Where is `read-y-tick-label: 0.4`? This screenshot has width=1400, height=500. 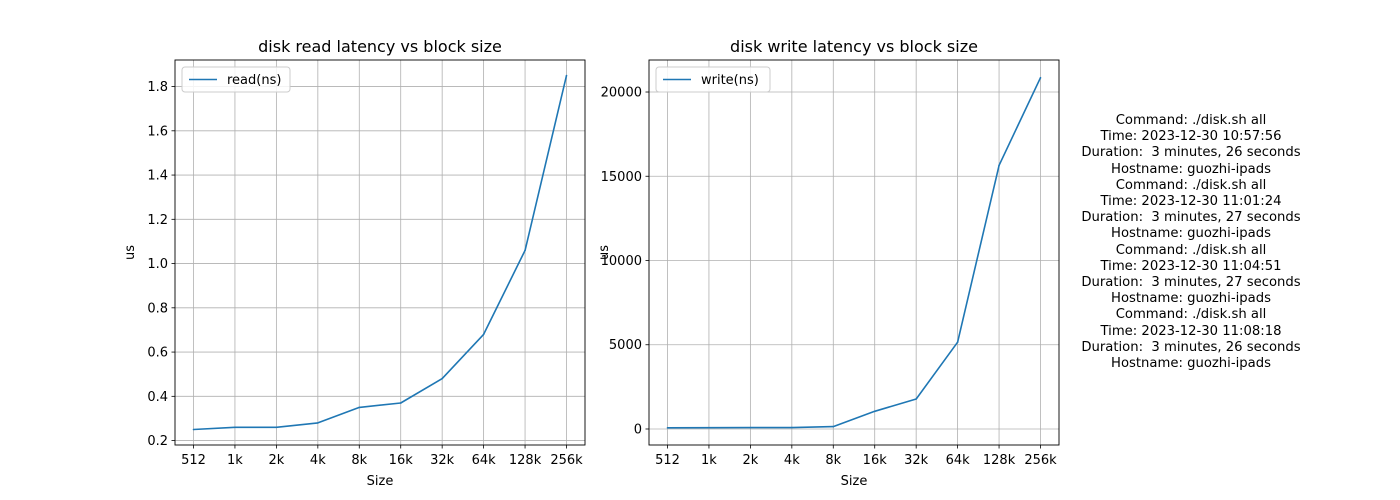 read-y-tick-label: 0.4 is located at coordinates (157, 397).